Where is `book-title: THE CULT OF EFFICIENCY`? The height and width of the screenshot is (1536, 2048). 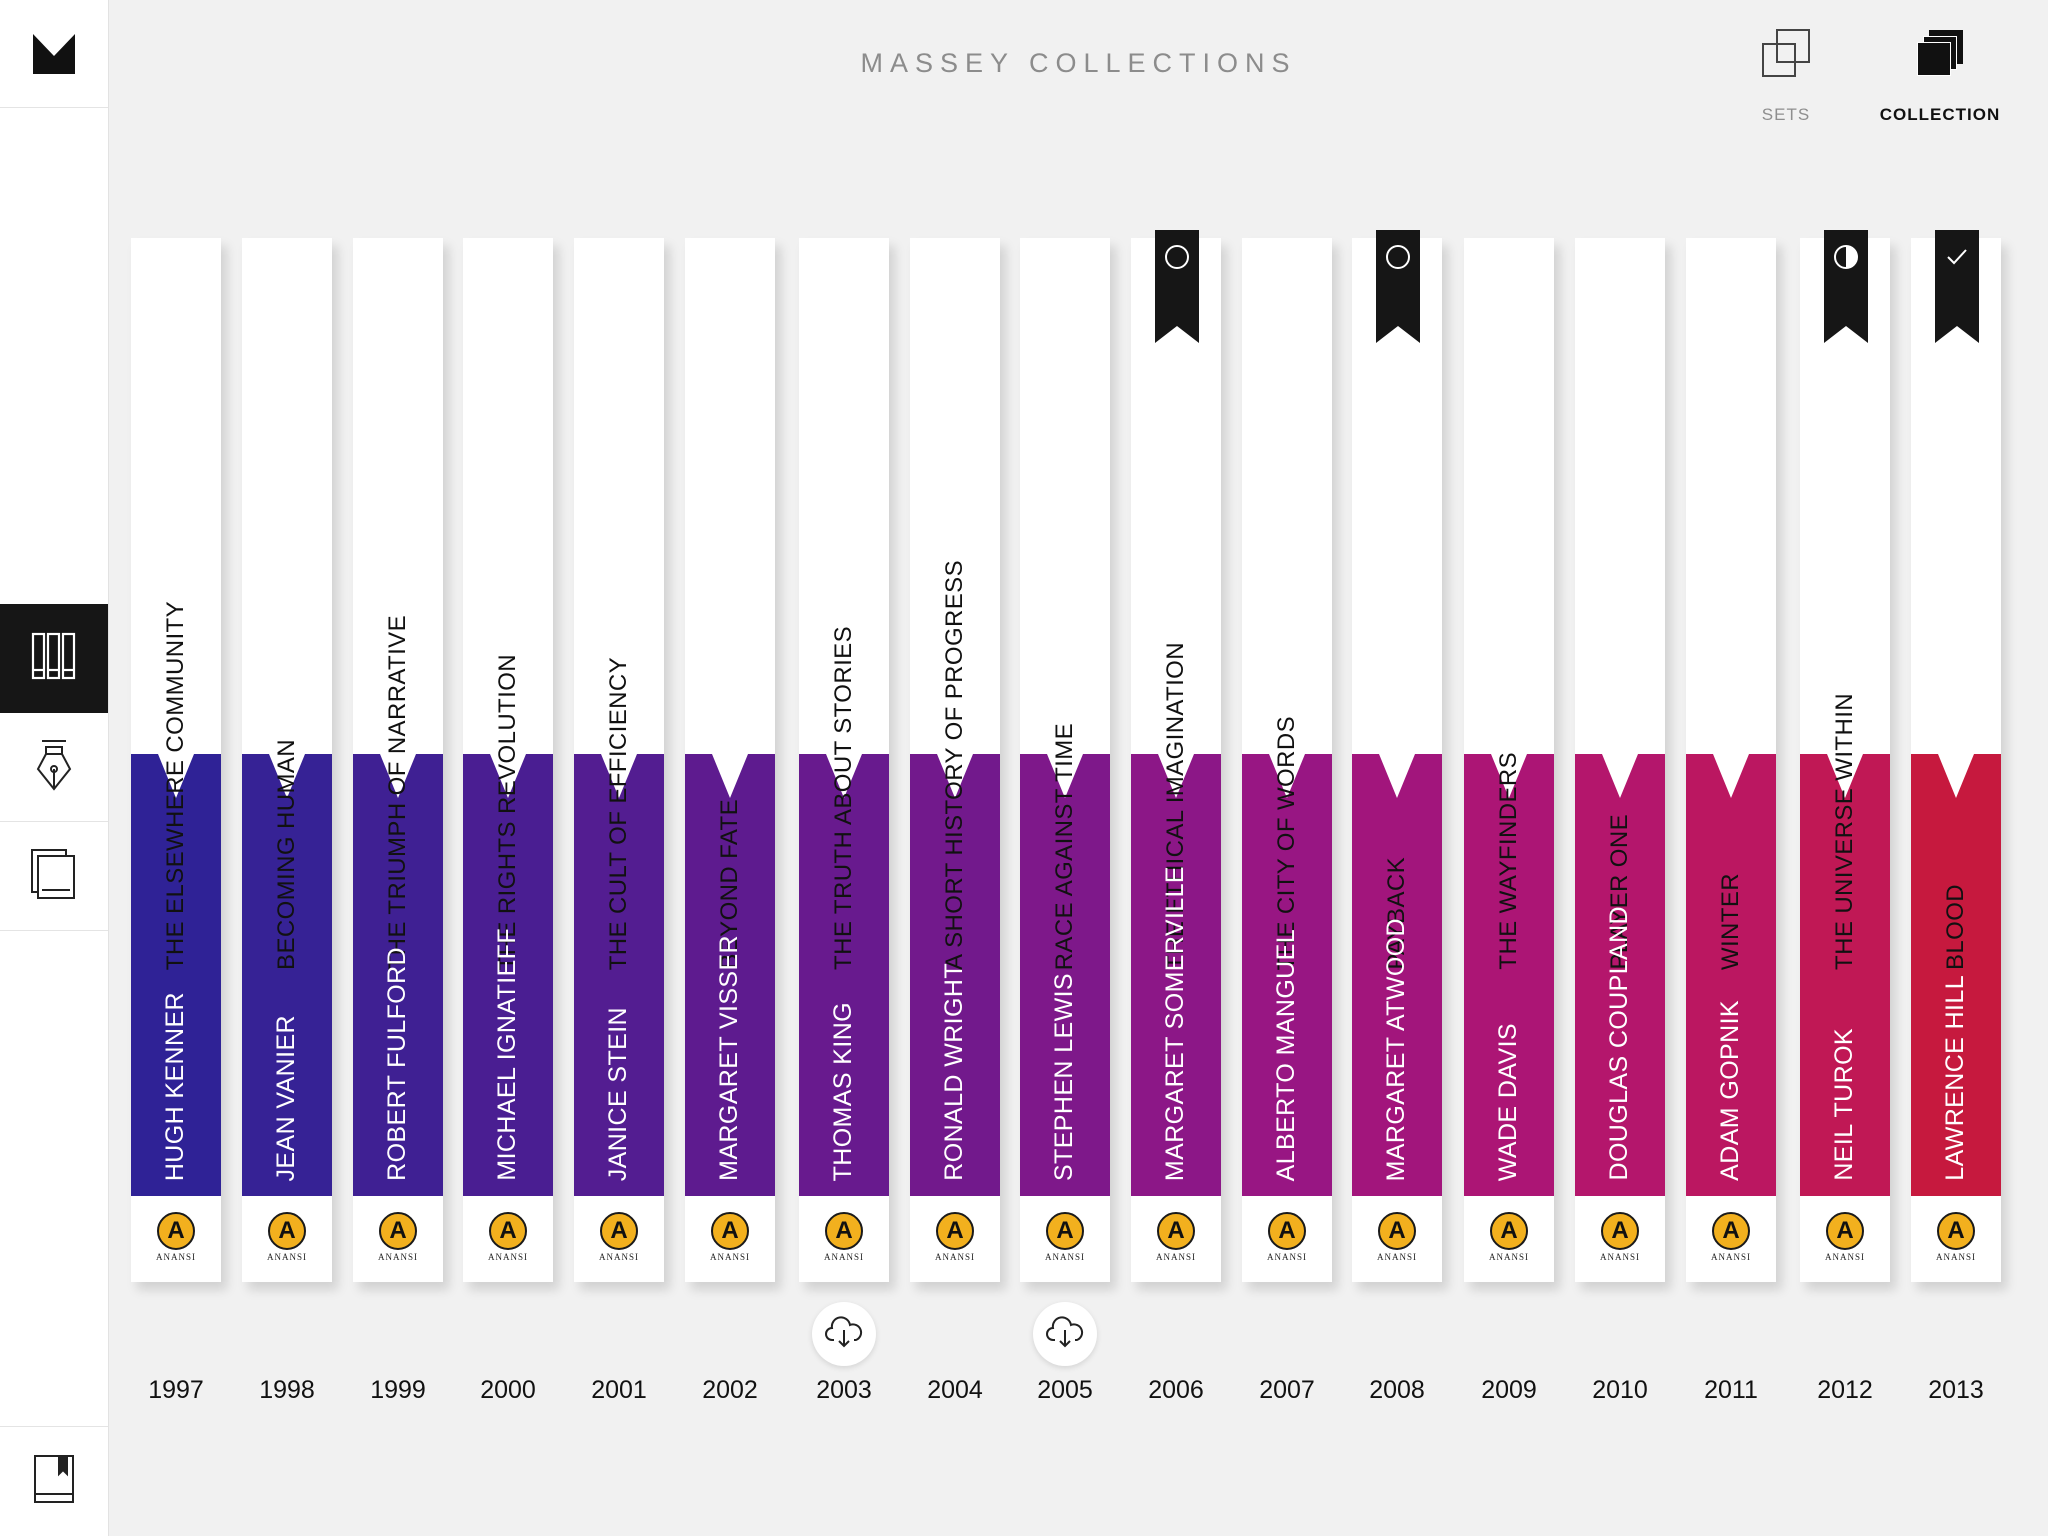
book-title: THE CULT OF EFFICIENCY is located at coordinates (619, 813).